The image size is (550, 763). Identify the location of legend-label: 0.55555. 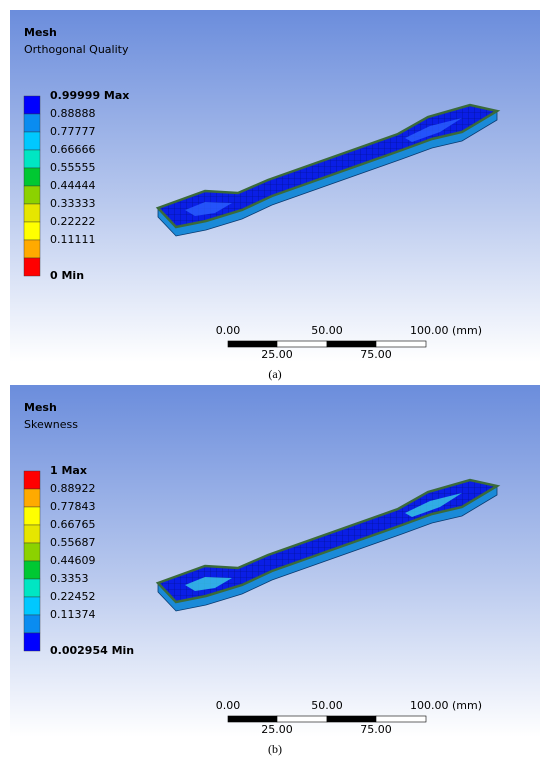
(73, 167).